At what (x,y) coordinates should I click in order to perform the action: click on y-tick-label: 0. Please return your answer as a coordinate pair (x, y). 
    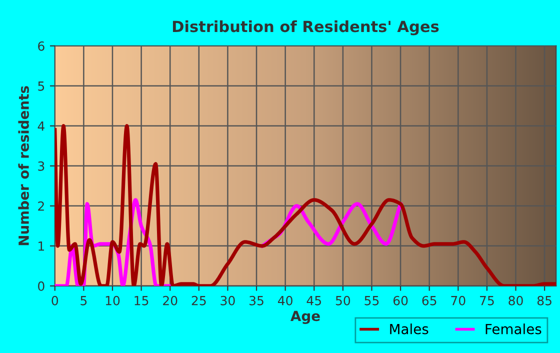
    Looking at the image, I should click on (41, 286).